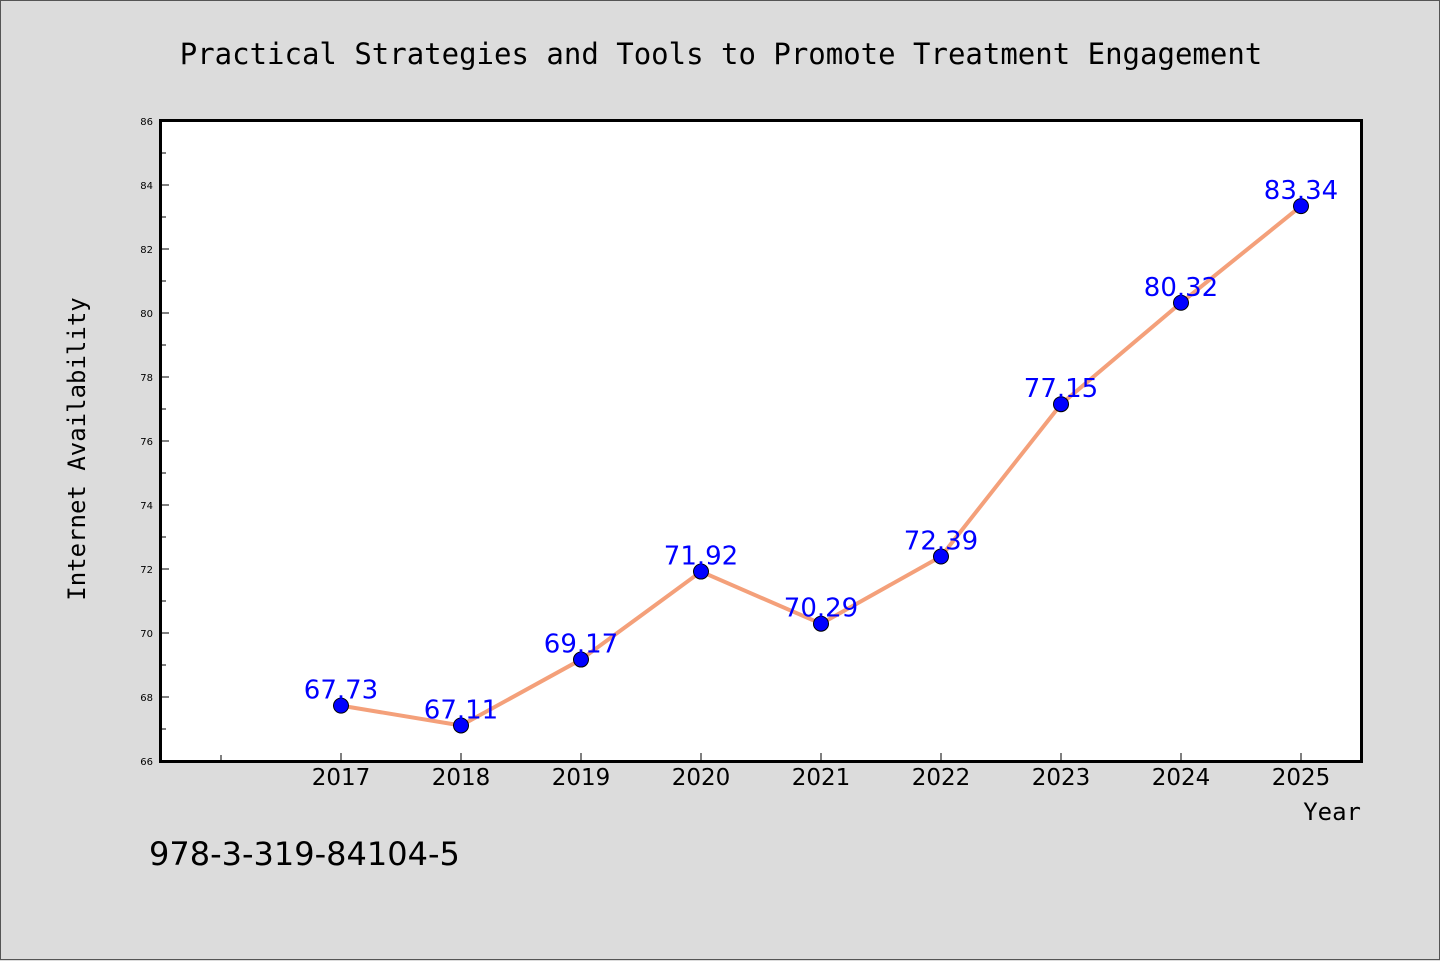 Image resolution: width=1440 pixels, height=961 pixels. Describe the element at coordinates (1061, 389) in the screenshot. I see `data-label: 77.15` at that location.